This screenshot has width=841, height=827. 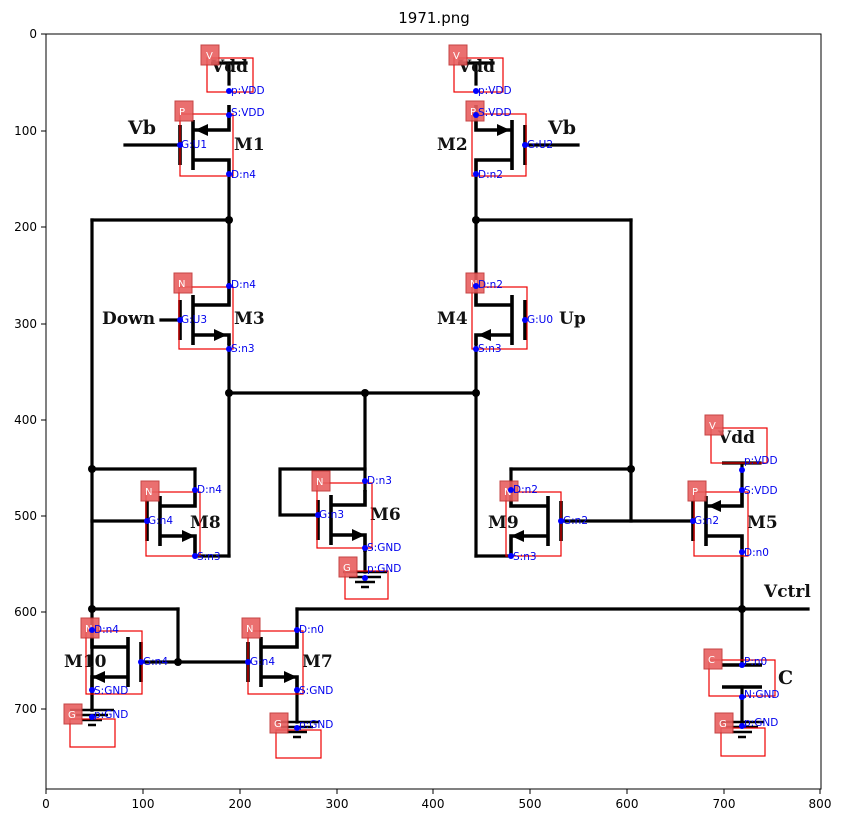 I want to click on m4-label: M4, so click(x=452, y=319).